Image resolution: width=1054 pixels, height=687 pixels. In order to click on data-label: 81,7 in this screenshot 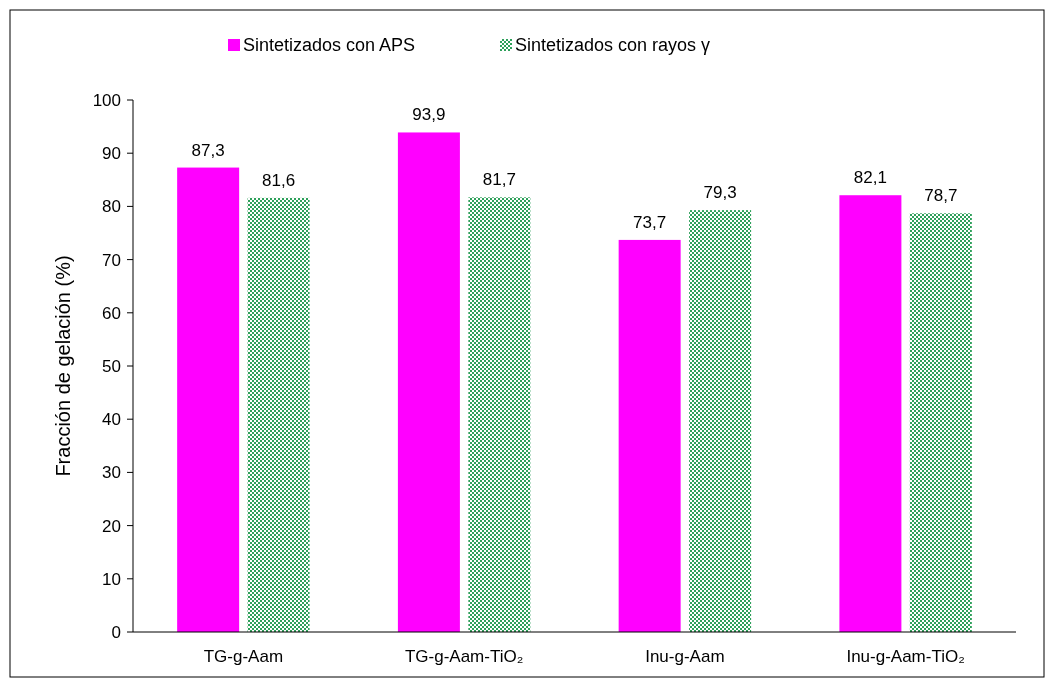, I will do `click(499, 180)`.